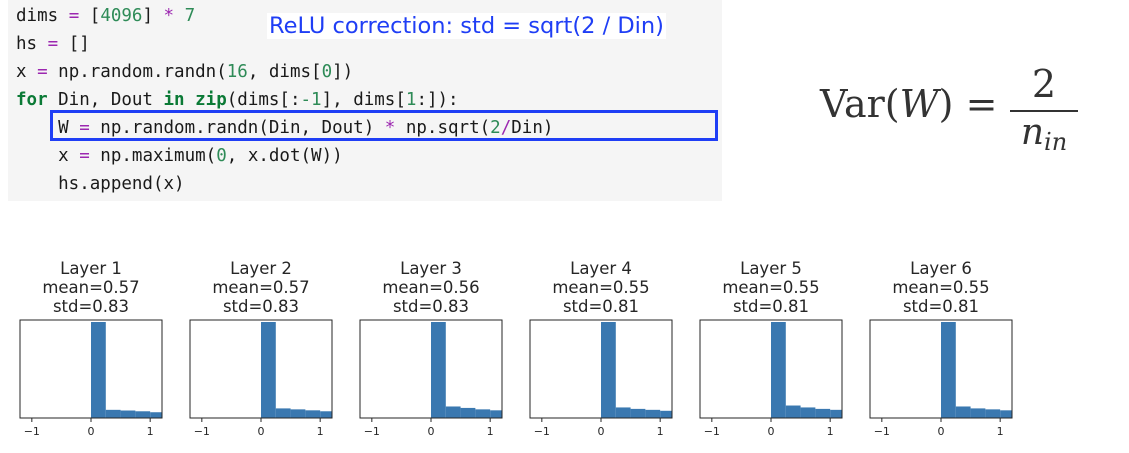 The height and width of the screenshot is (453, 1129). Describe the element at coordinates (443, 128) in the screenshot. I see `code-token: np.sqrt(` at that location.